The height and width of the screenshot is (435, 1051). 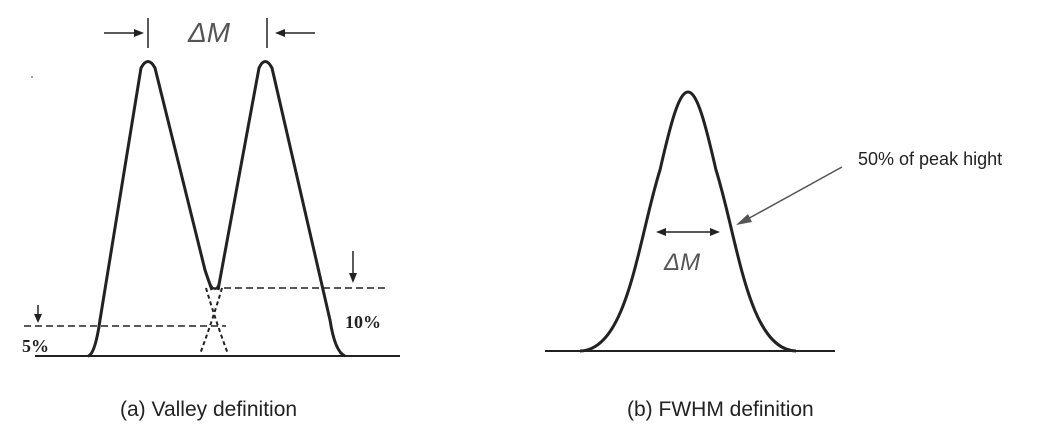 I want to click on panel-a-10pct-down-arrow-icon, so click(x=353, y=267).